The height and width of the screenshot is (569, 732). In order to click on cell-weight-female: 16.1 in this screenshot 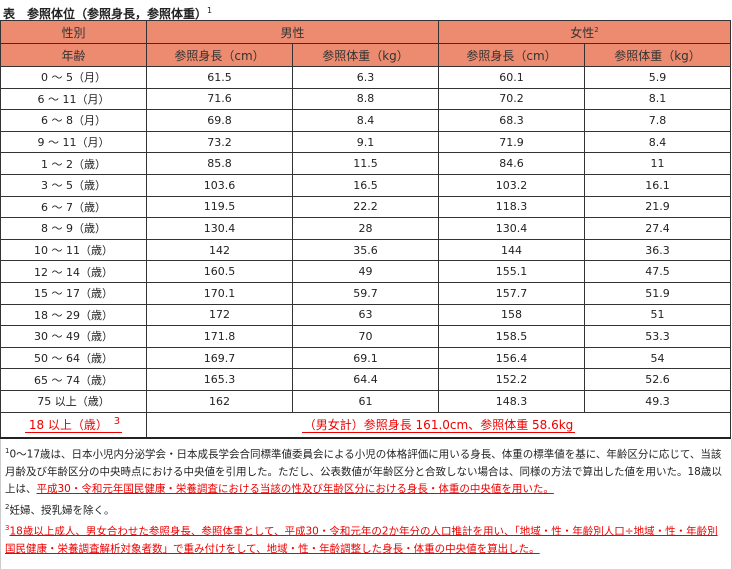, I will do `click(658, 185)`.